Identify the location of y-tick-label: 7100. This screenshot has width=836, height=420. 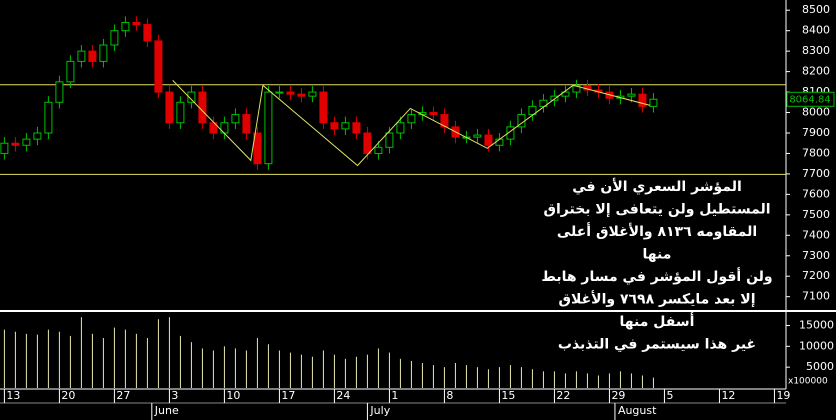
(816, 296).